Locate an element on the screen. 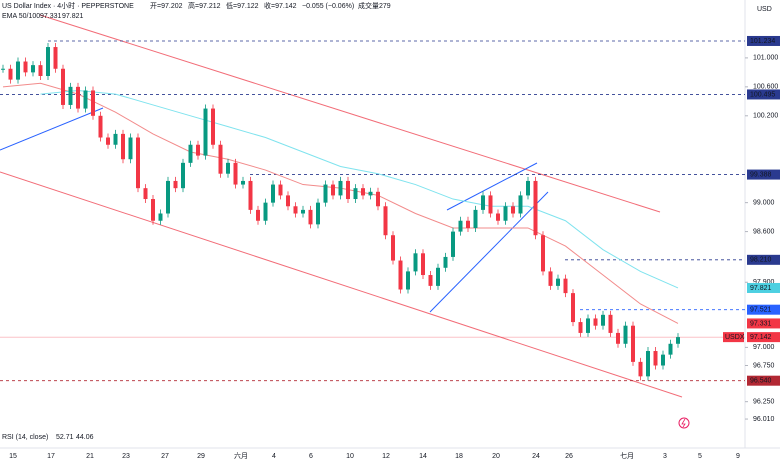 Image resolution: width=780 pixels, height=462 pixels. level-label: 100.495 is located at coordinates (762, 94).